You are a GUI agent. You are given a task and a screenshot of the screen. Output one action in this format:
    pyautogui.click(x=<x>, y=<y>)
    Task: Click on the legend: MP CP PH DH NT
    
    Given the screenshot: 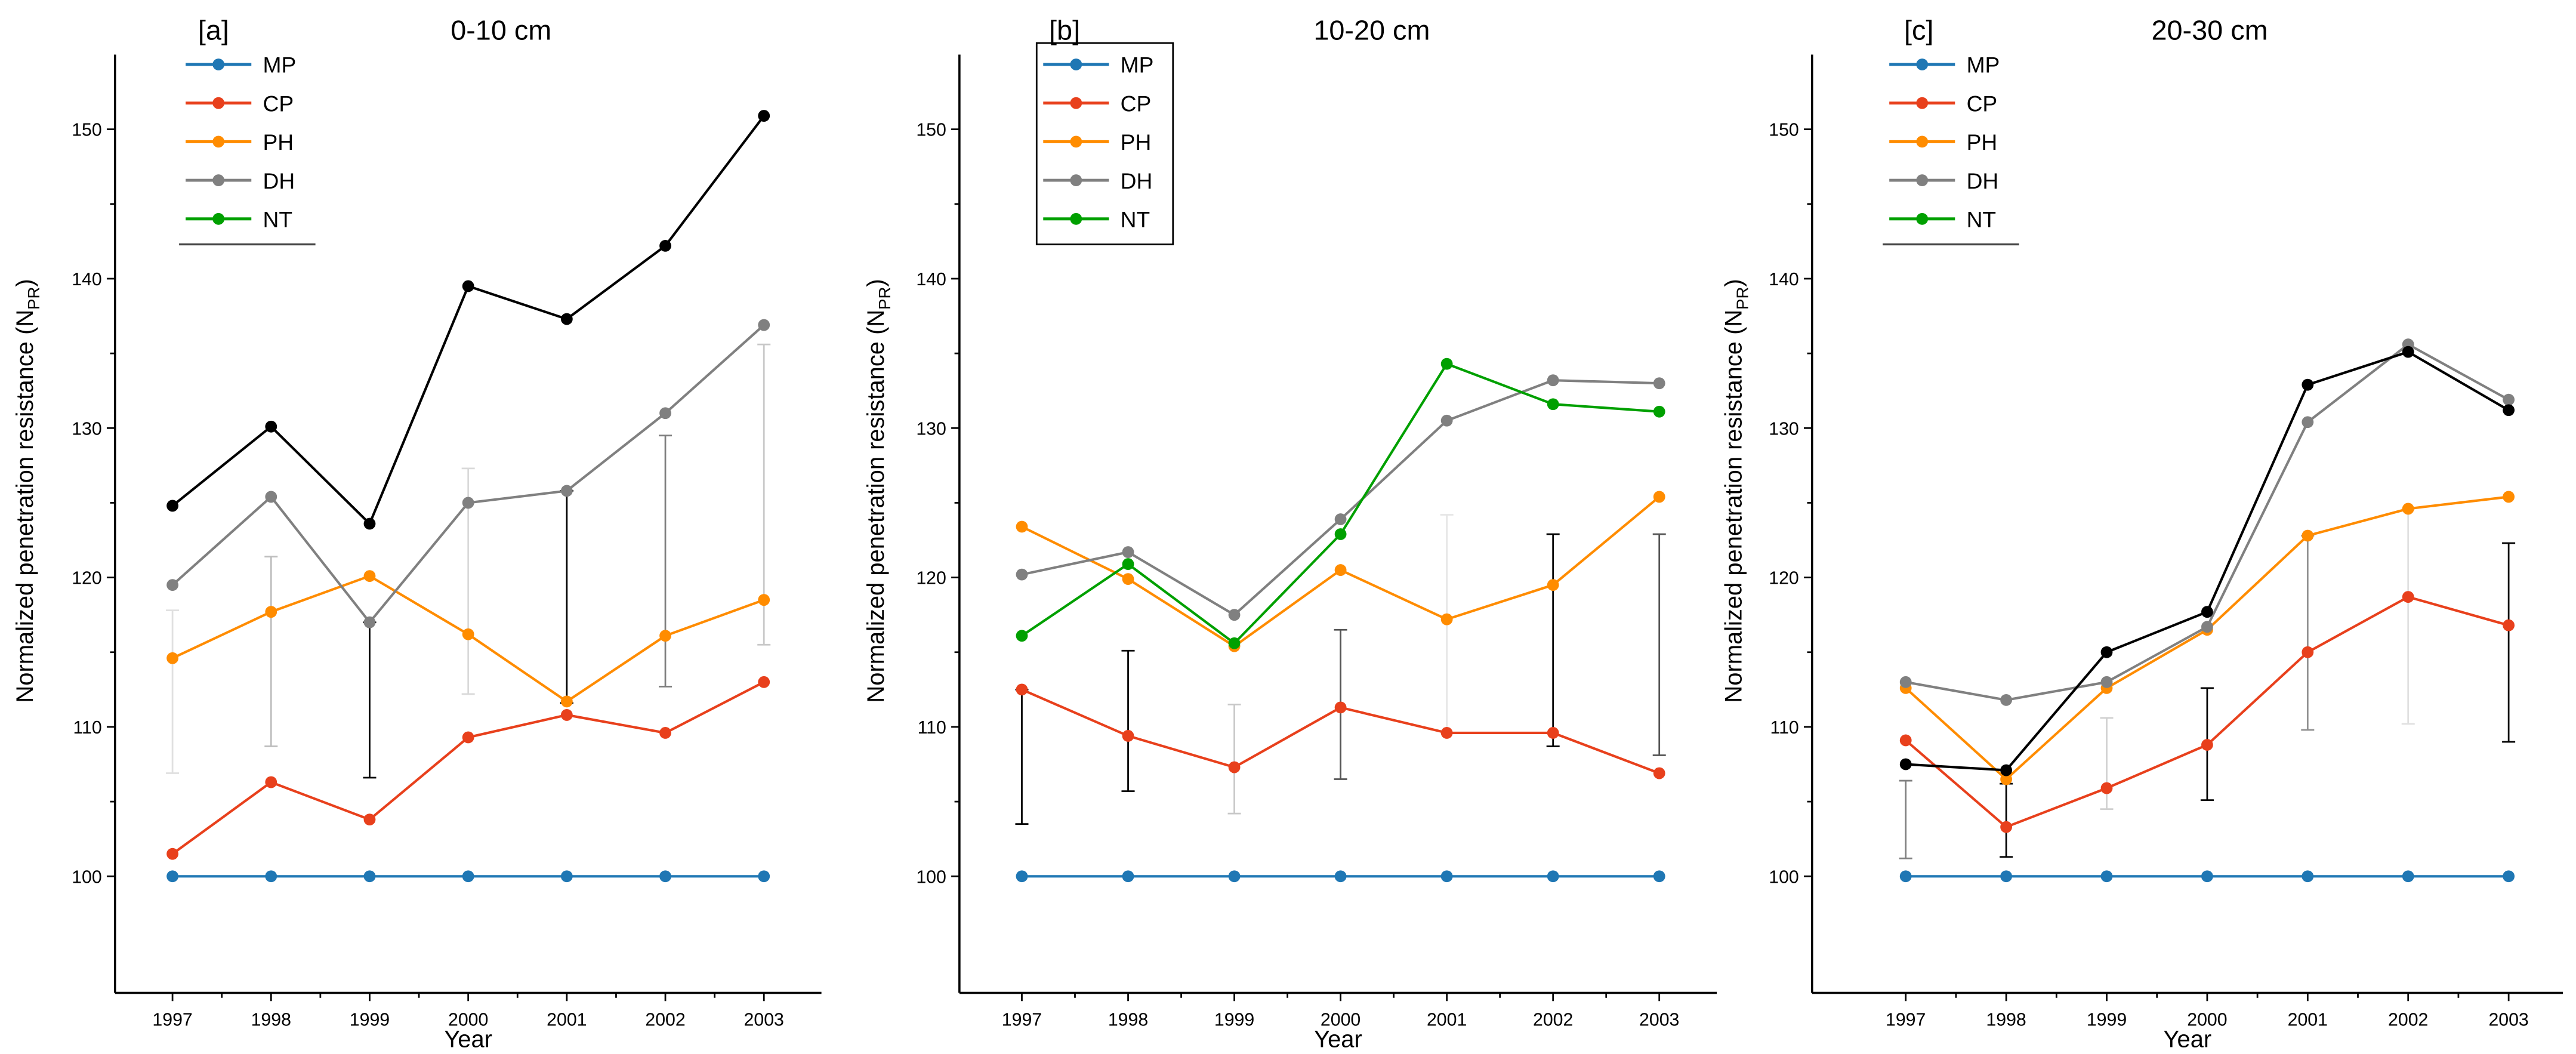 What is the action you would take?
    pyautogui.click(x=248, y=149)
    